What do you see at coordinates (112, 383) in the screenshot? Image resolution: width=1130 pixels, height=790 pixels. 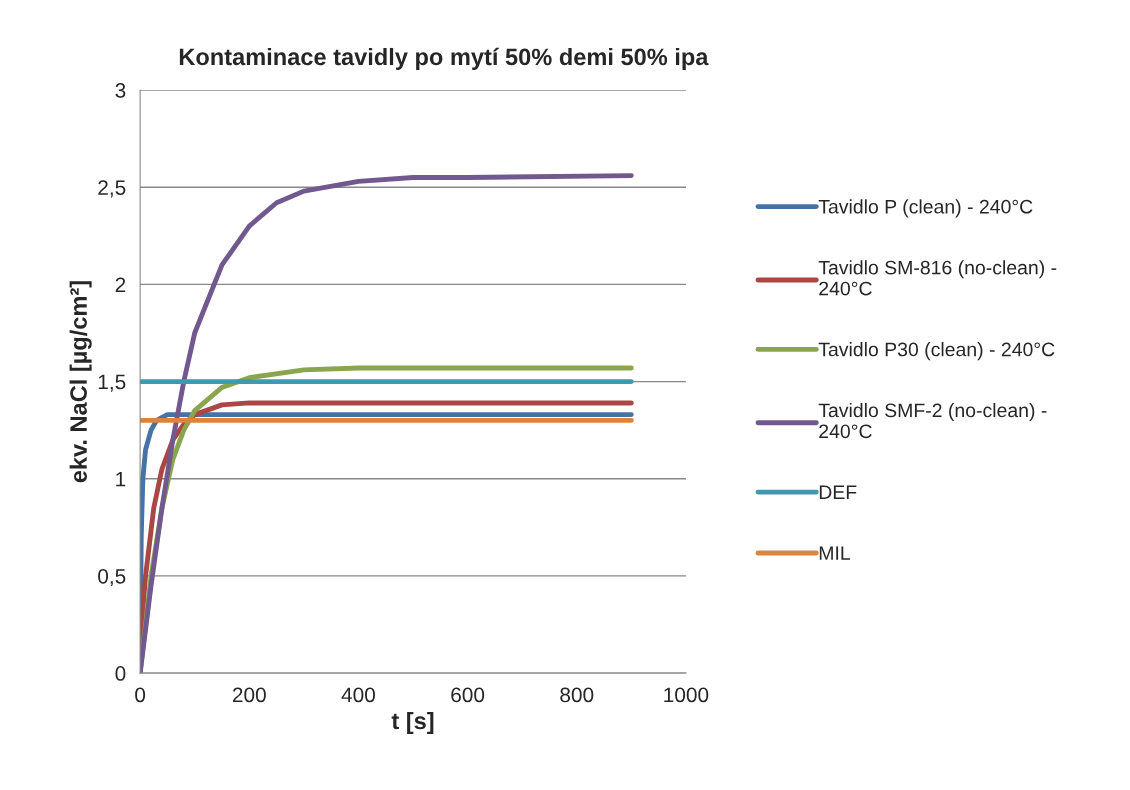 I see `y-tick-label: 1,5` at bounding box center [112, 383].